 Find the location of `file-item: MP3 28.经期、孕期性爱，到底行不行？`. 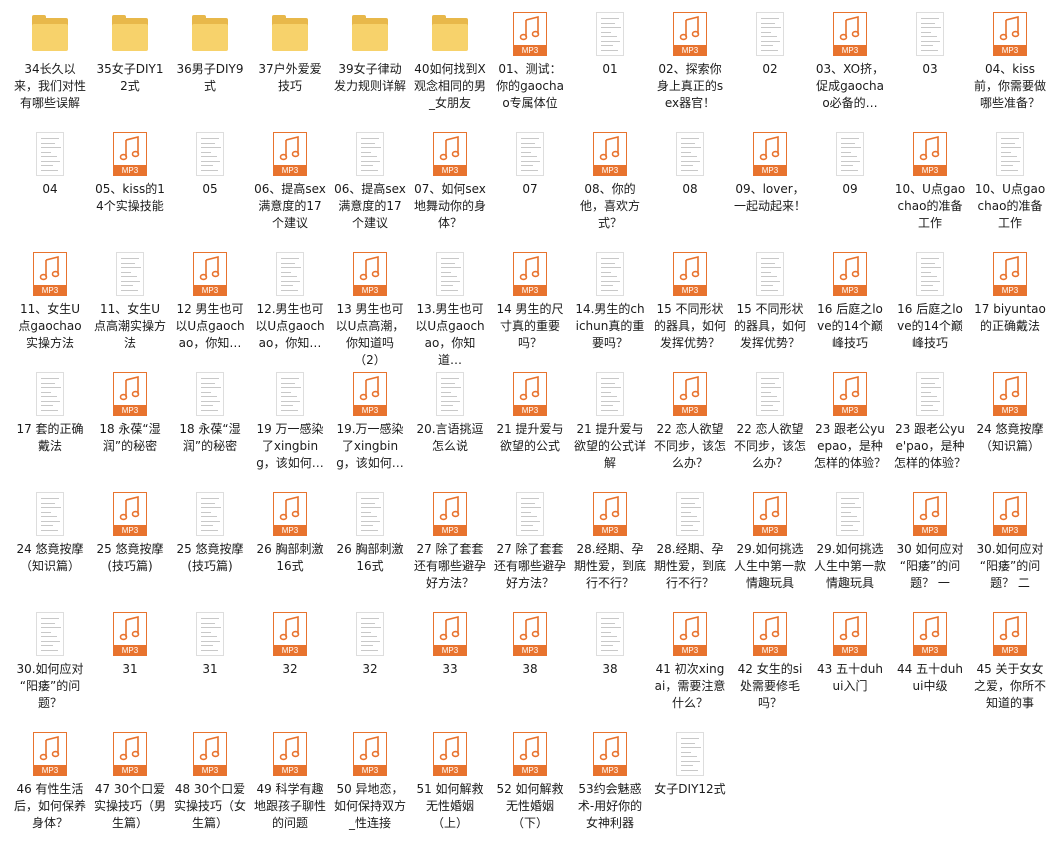

file-item: MP3 28.经期、孕期性爱，到底行不行？ is located at coordinates (610, 546).